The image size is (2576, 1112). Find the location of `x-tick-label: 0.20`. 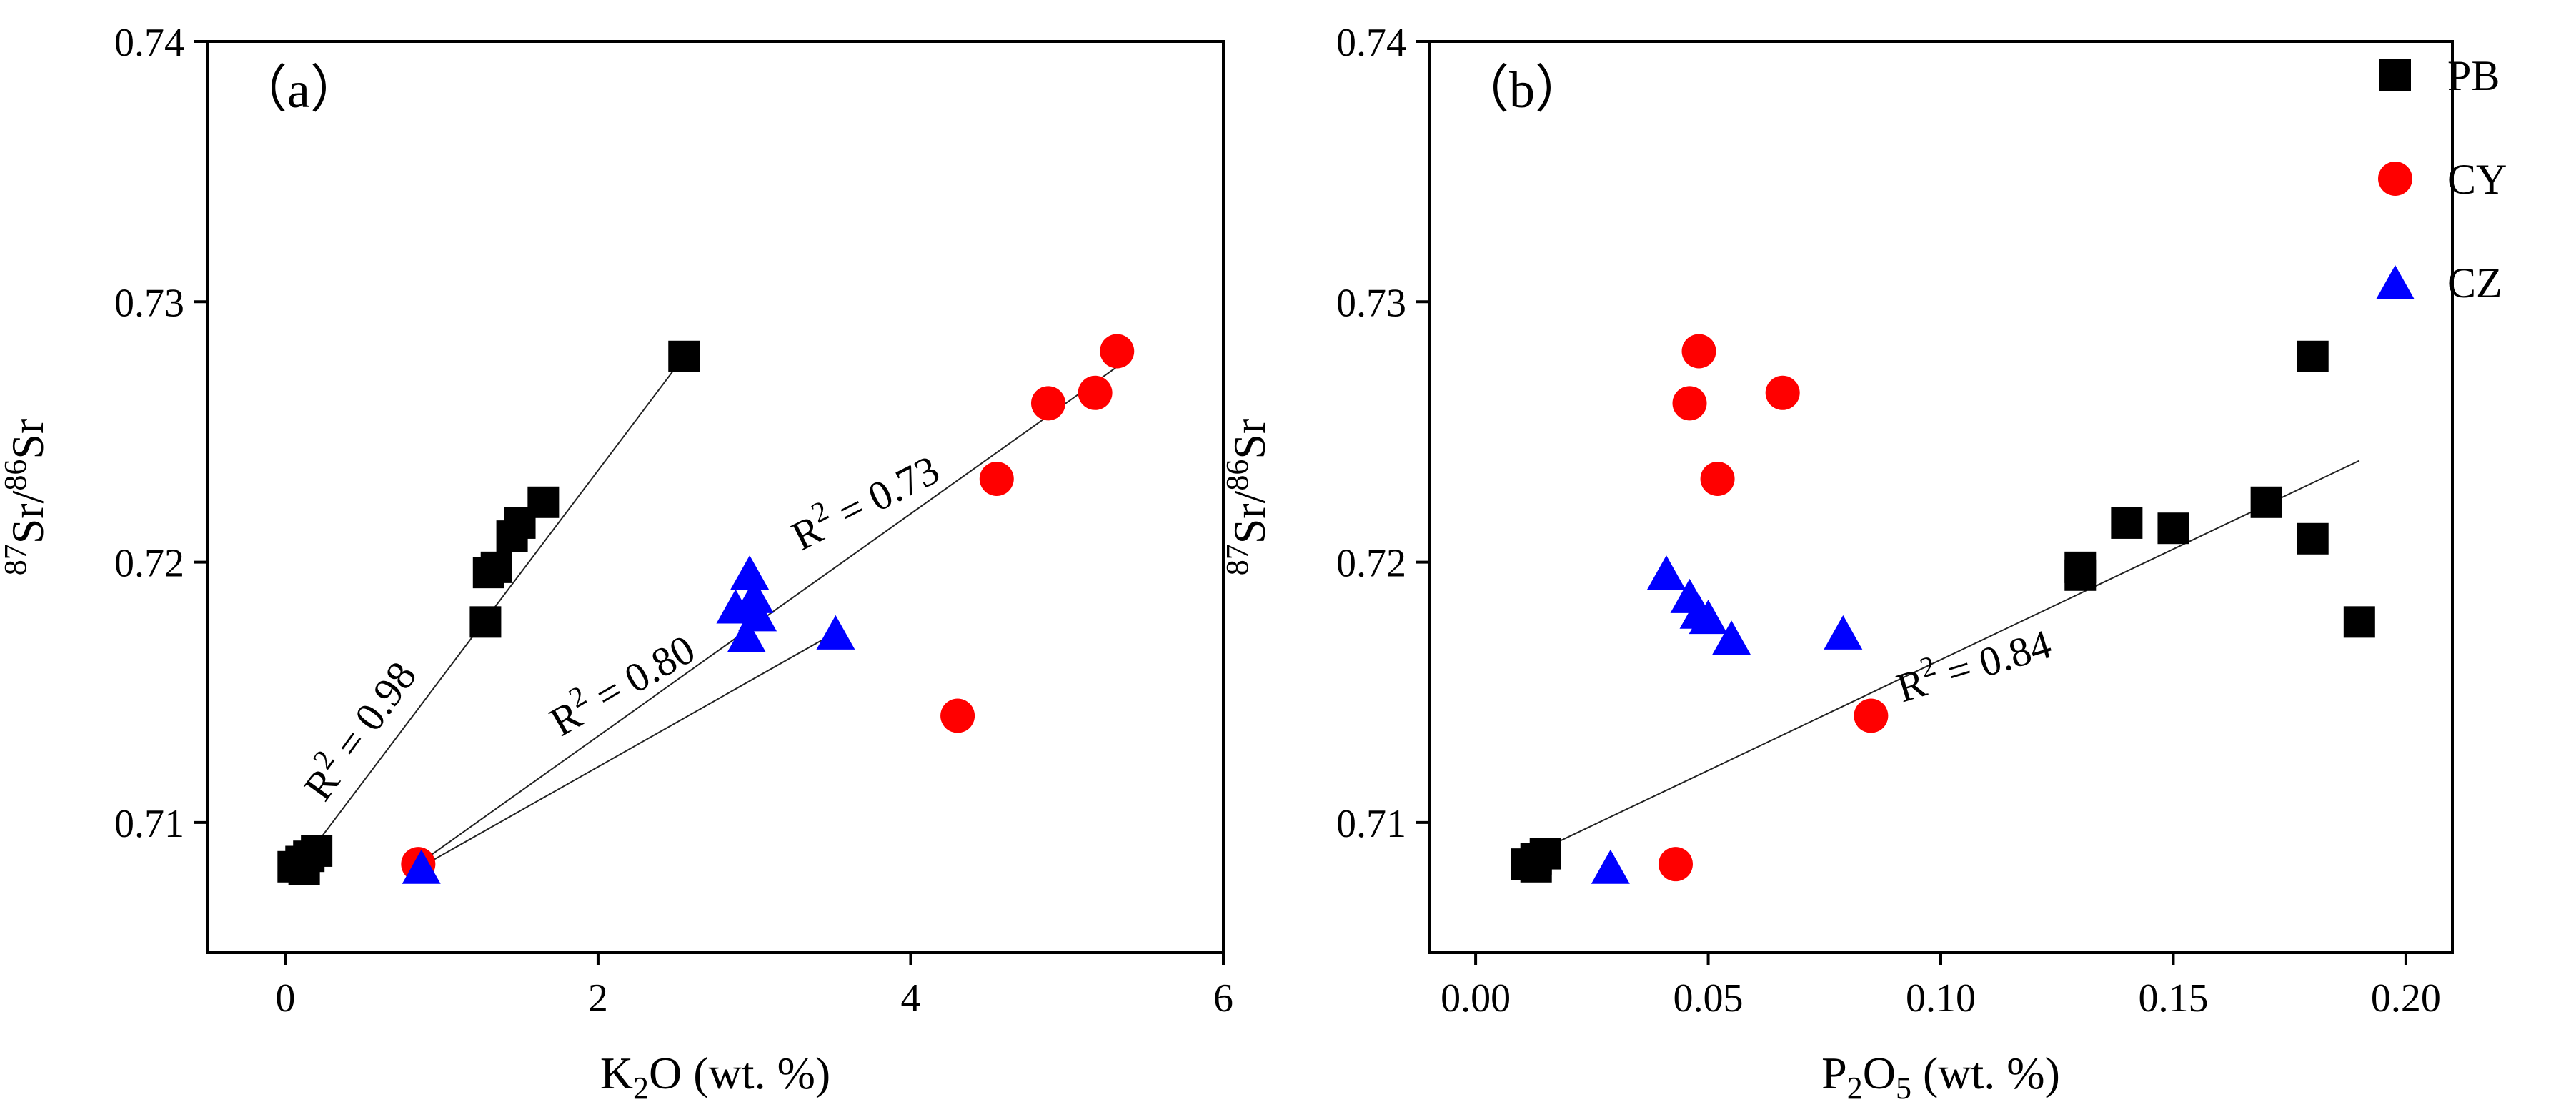

x-tick-label: 0.20 is located at coordinates (2406, 998).